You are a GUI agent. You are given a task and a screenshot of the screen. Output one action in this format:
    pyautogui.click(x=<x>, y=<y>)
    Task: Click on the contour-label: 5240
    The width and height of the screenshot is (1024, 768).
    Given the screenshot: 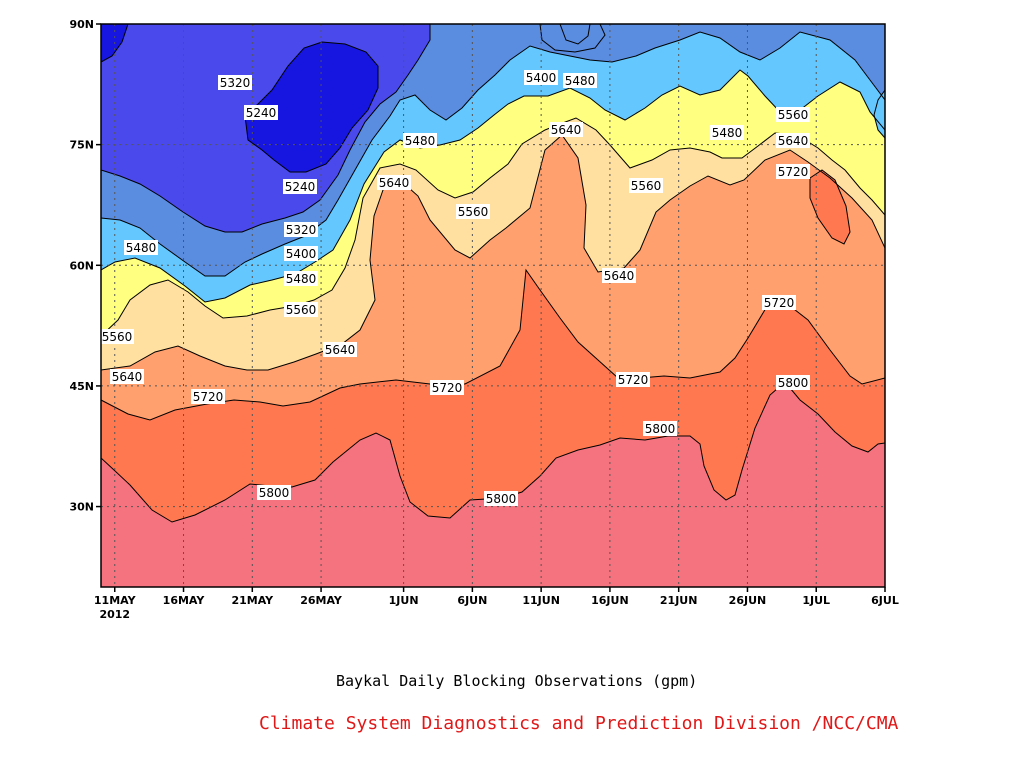 What is the action you would take?
    pyautogui.click(x=261, y=112)
    